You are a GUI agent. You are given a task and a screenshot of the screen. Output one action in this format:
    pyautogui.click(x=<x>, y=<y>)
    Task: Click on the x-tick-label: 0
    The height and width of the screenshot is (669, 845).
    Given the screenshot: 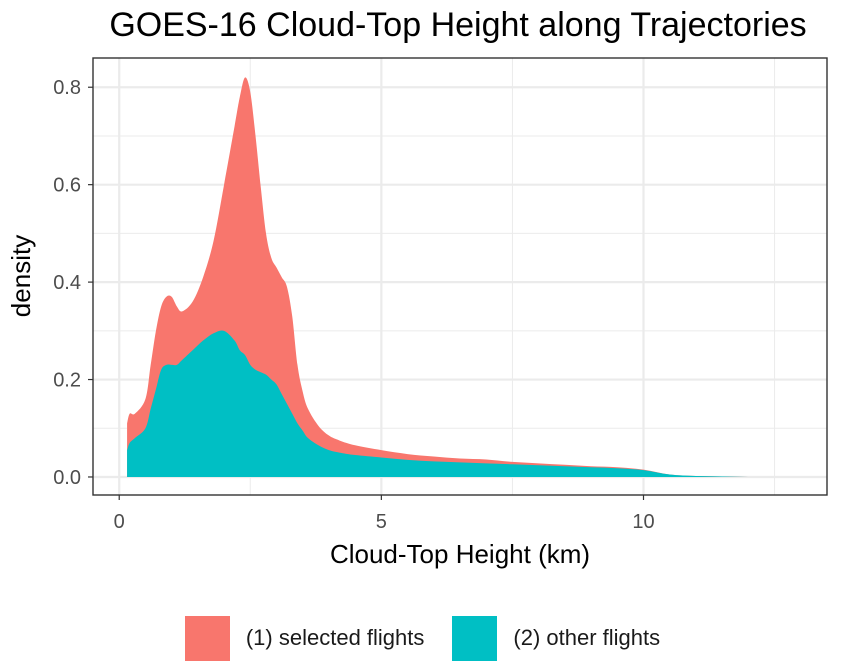 What is the action you would take?
    pyautogui.click(x=119, y=522)
    